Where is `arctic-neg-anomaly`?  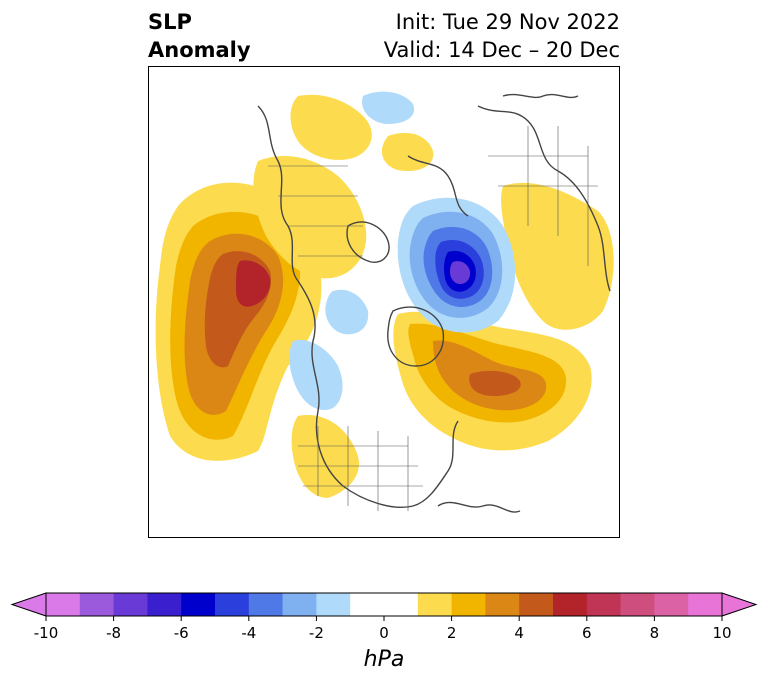
arctic-neg-anomaly is located at coordinates (347, 312).